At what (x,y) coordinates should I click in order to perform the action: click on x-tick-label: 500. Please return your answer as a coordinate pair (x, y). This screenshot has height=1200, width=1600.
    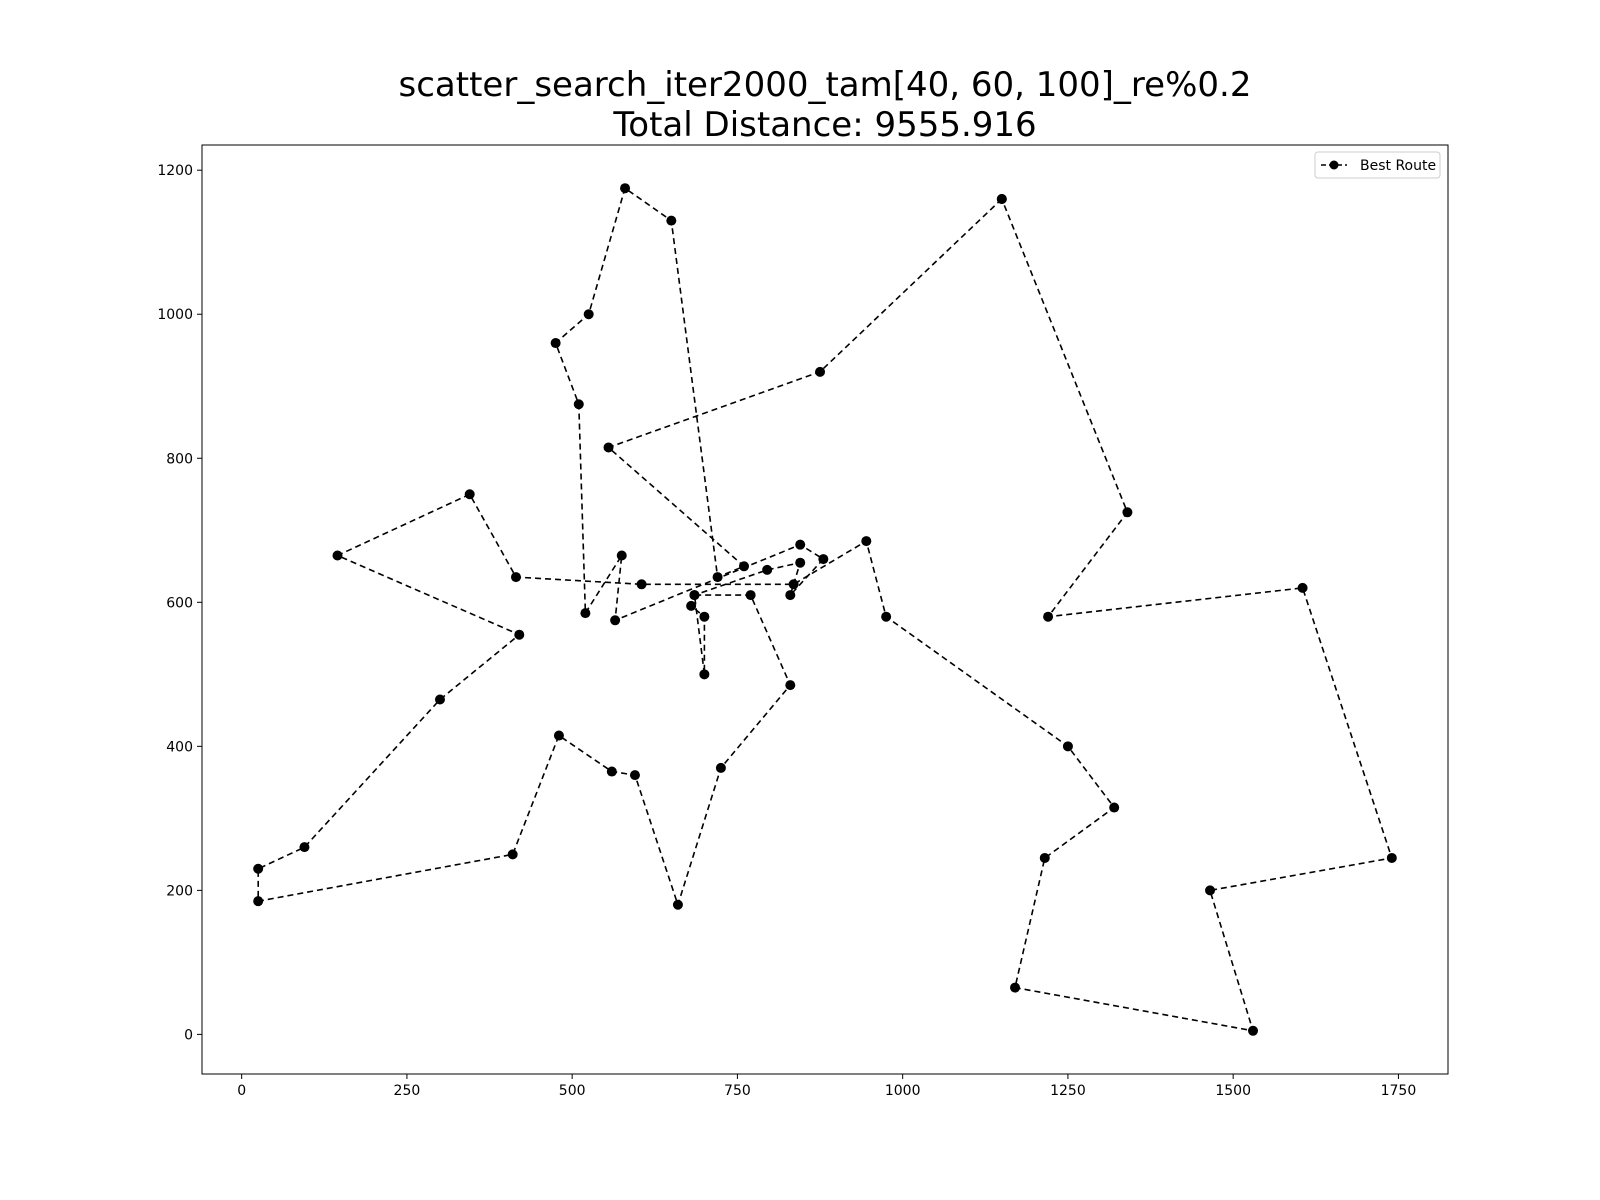
    Looking at the image, I should click on (572, 1091).